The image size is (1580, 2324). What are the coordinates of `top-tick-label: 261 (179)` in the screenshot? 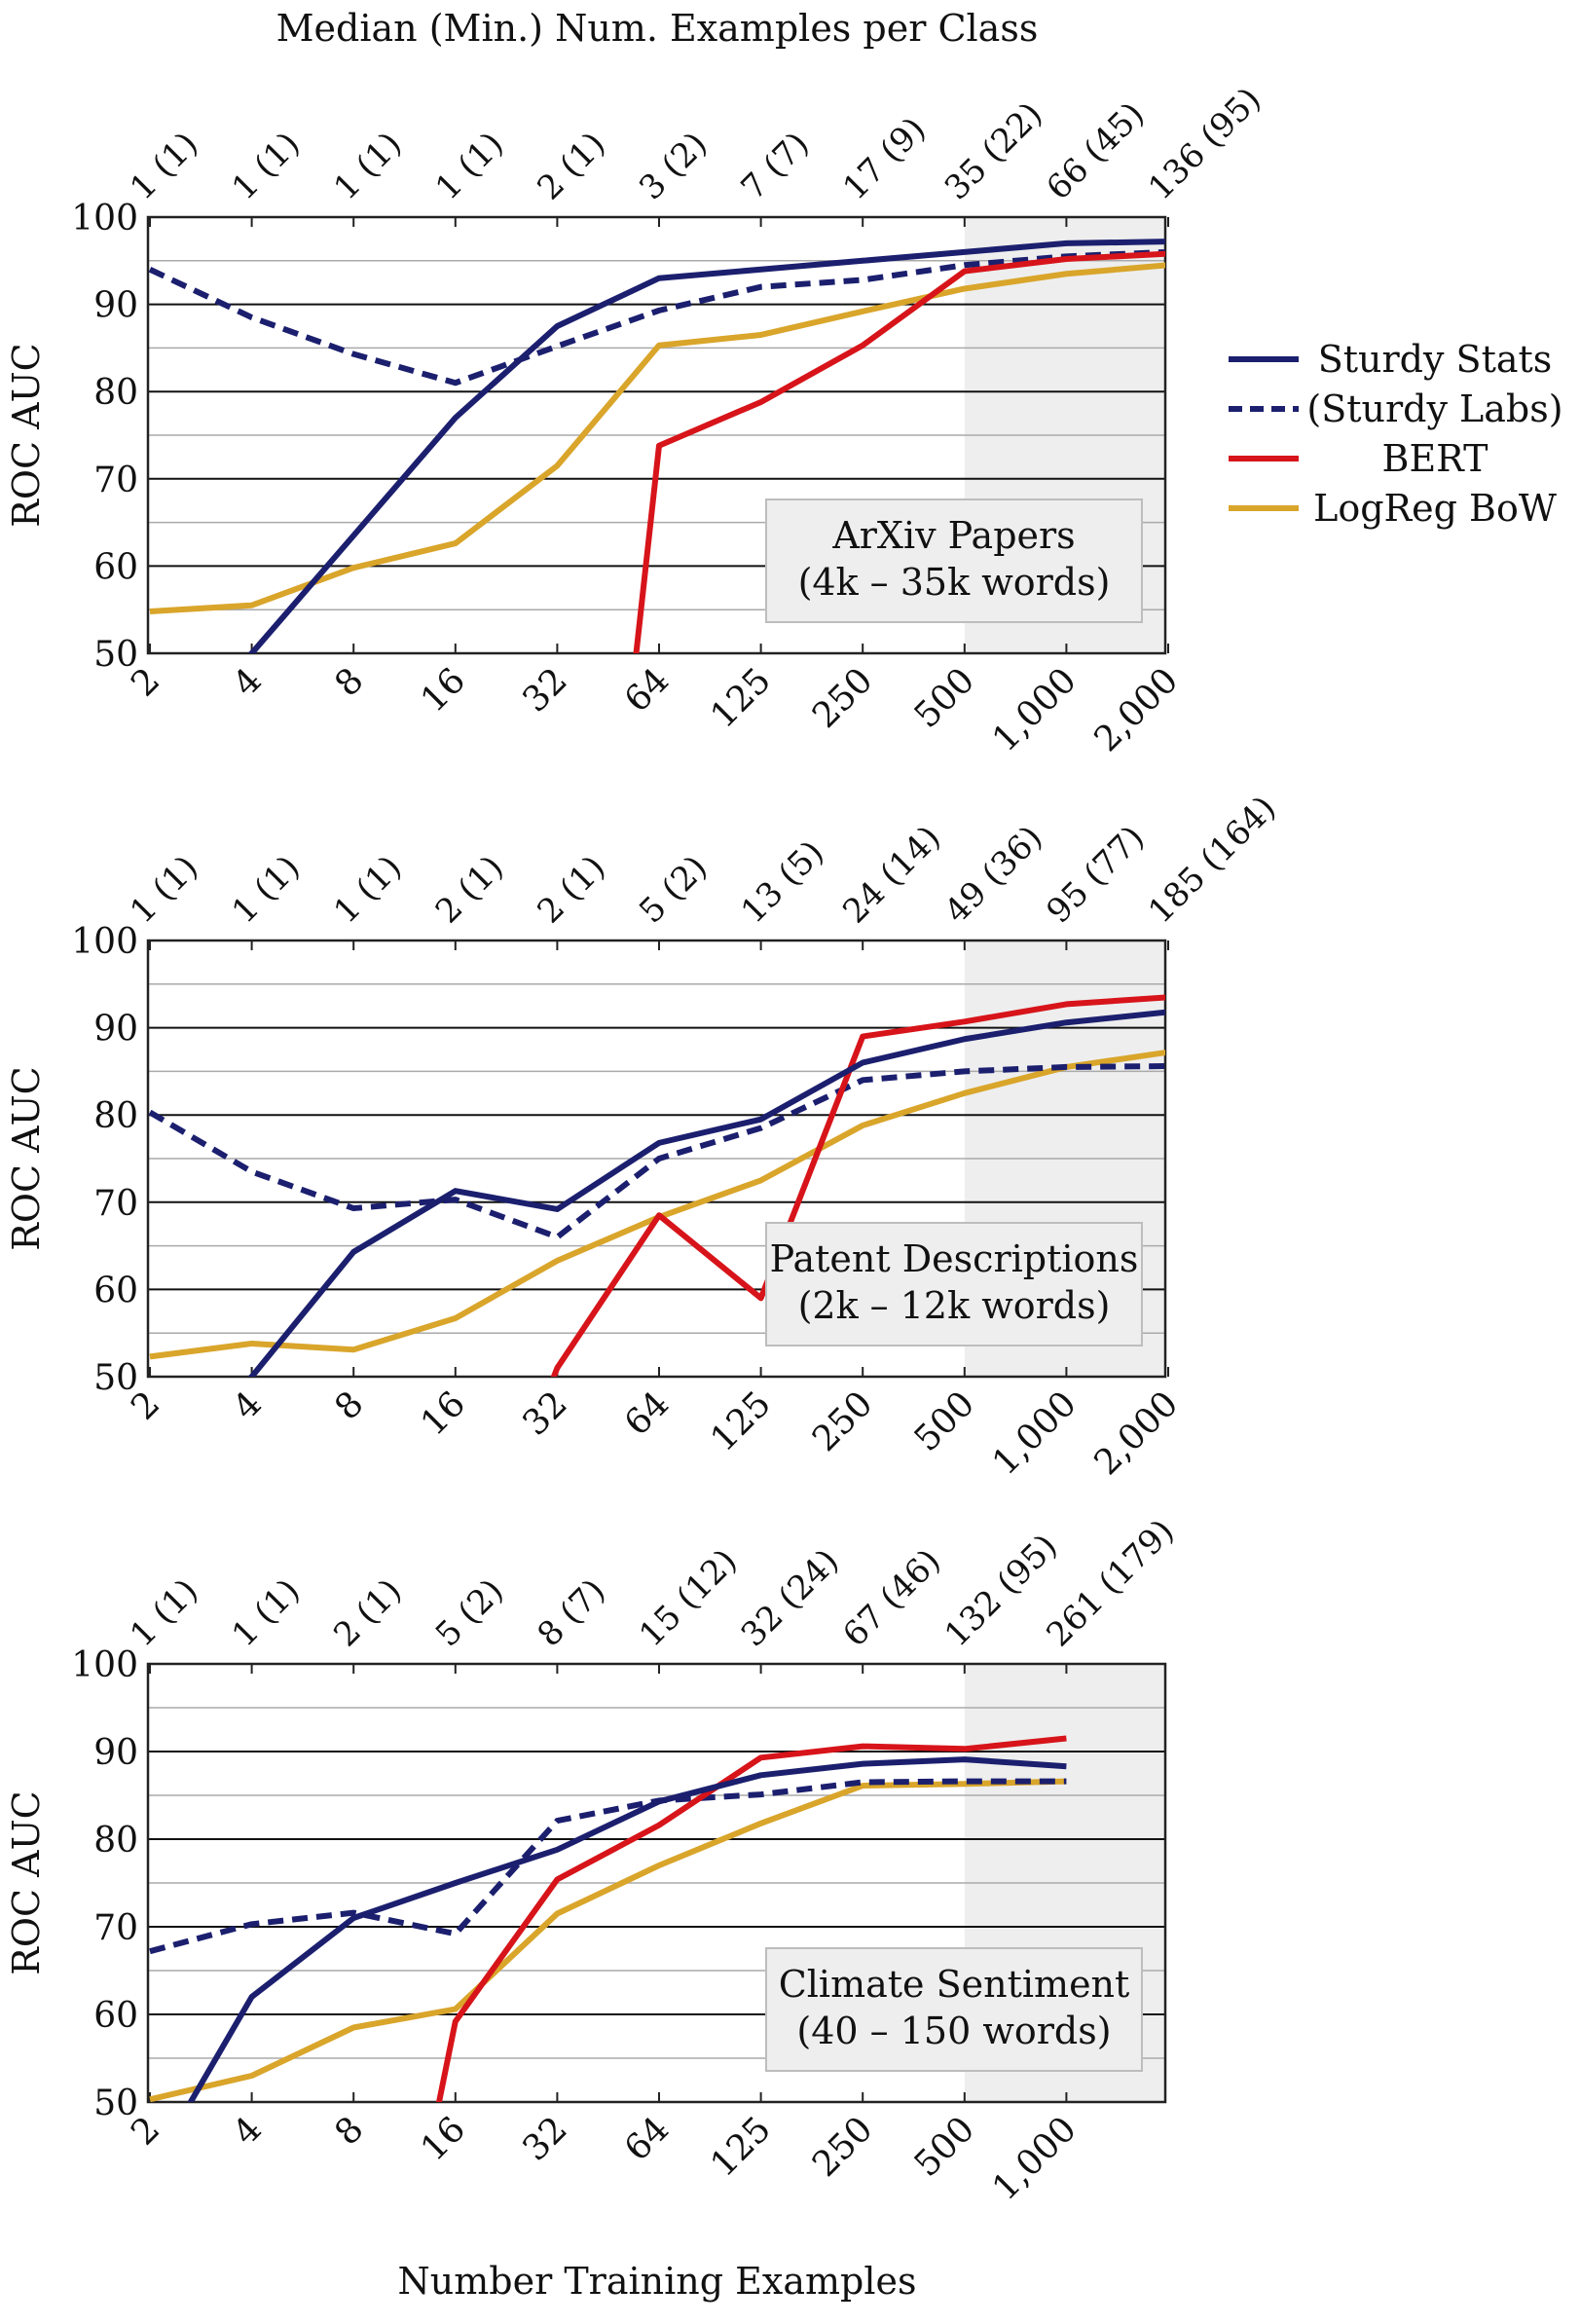 It's located at (1110, 1583).